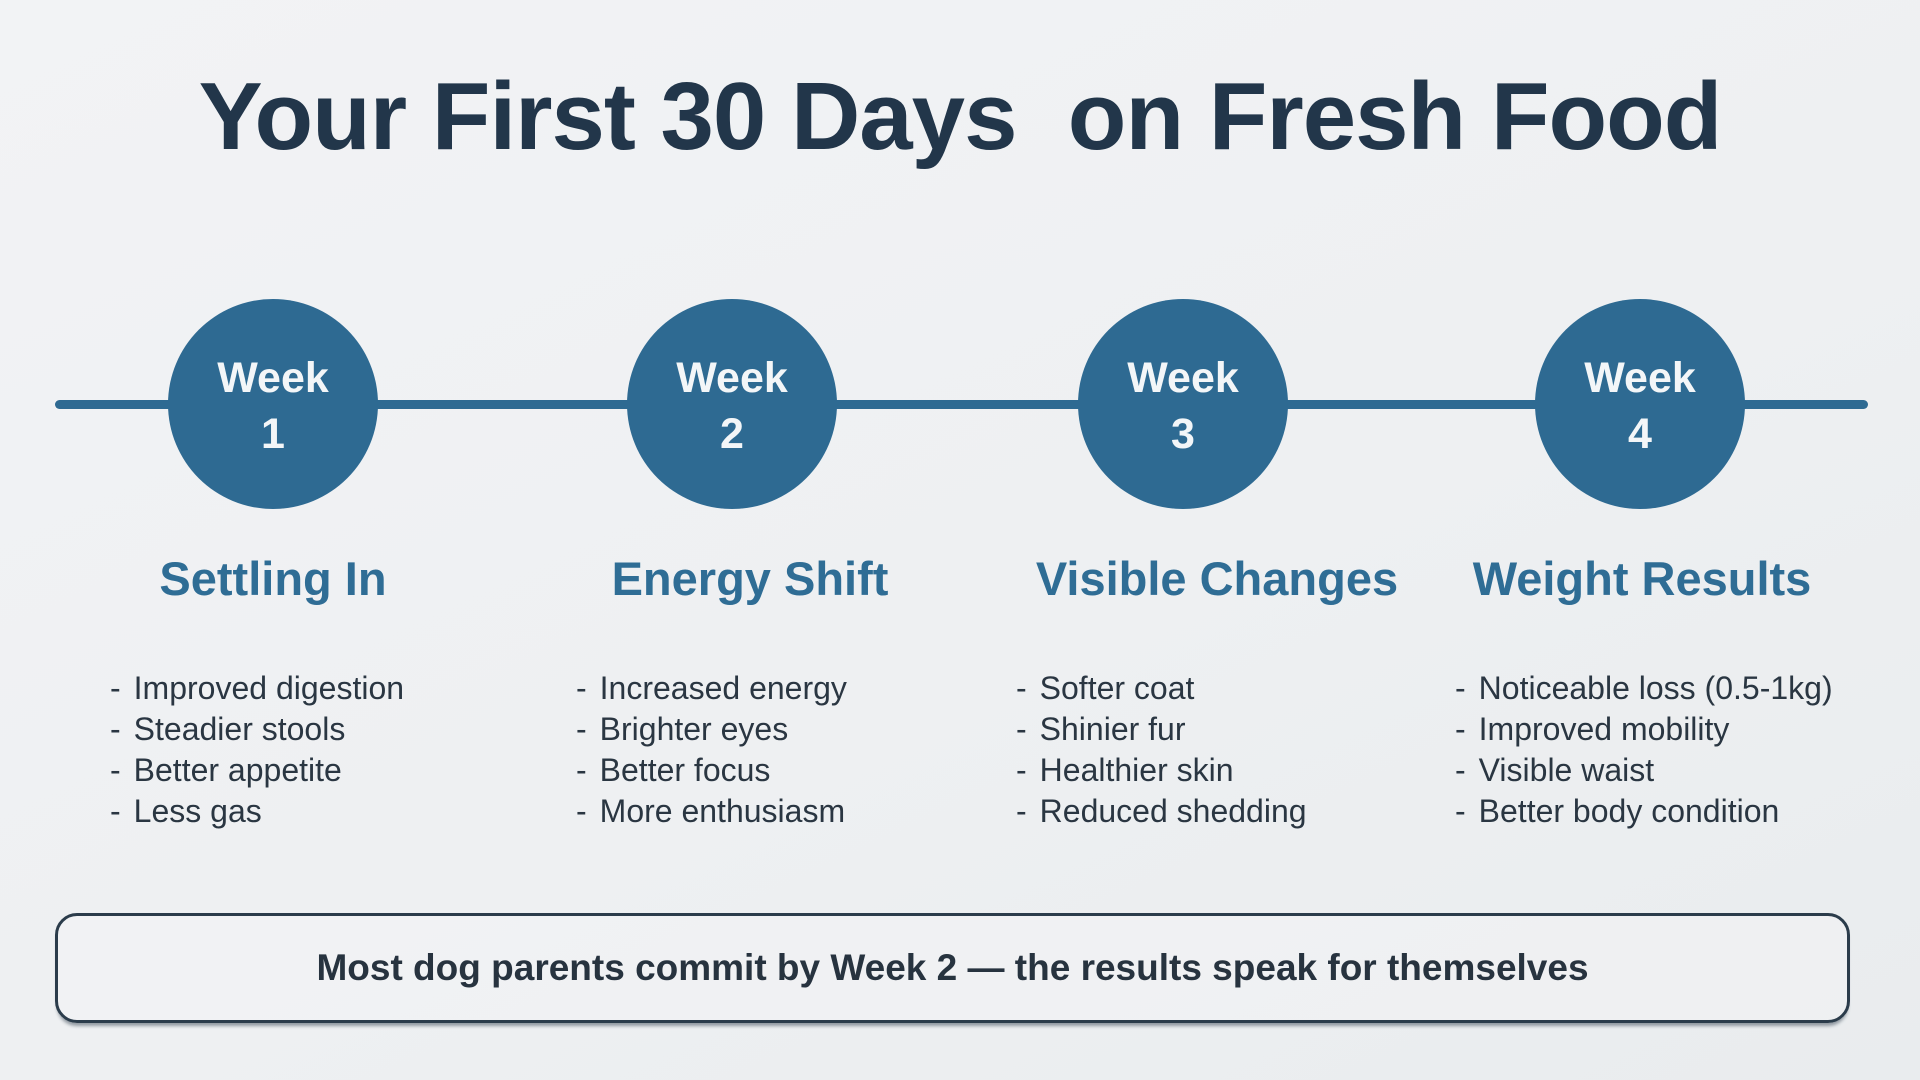 This screenshot has height=1080, width=1920. Describe the element at coordinates (1173, 811) in the screenshot. I see `benefit-text: Reduced shedding` at that location.